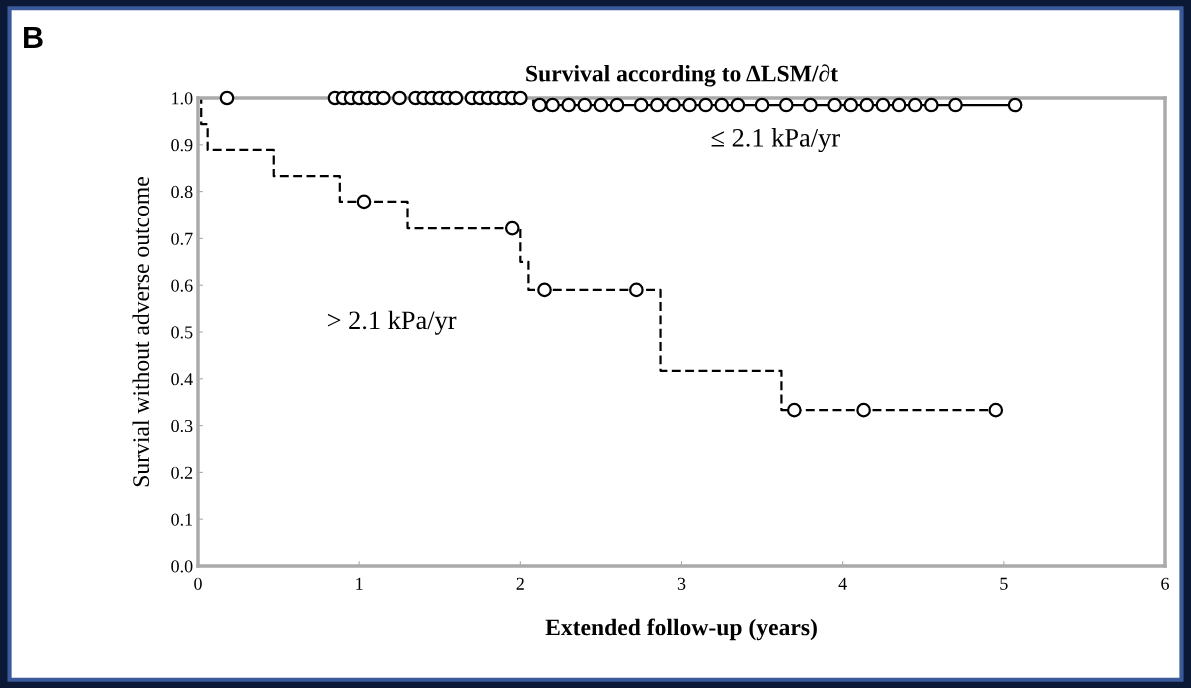  I want to click on y-axis-title: Survial without adverse outcome, so click(141, 332).